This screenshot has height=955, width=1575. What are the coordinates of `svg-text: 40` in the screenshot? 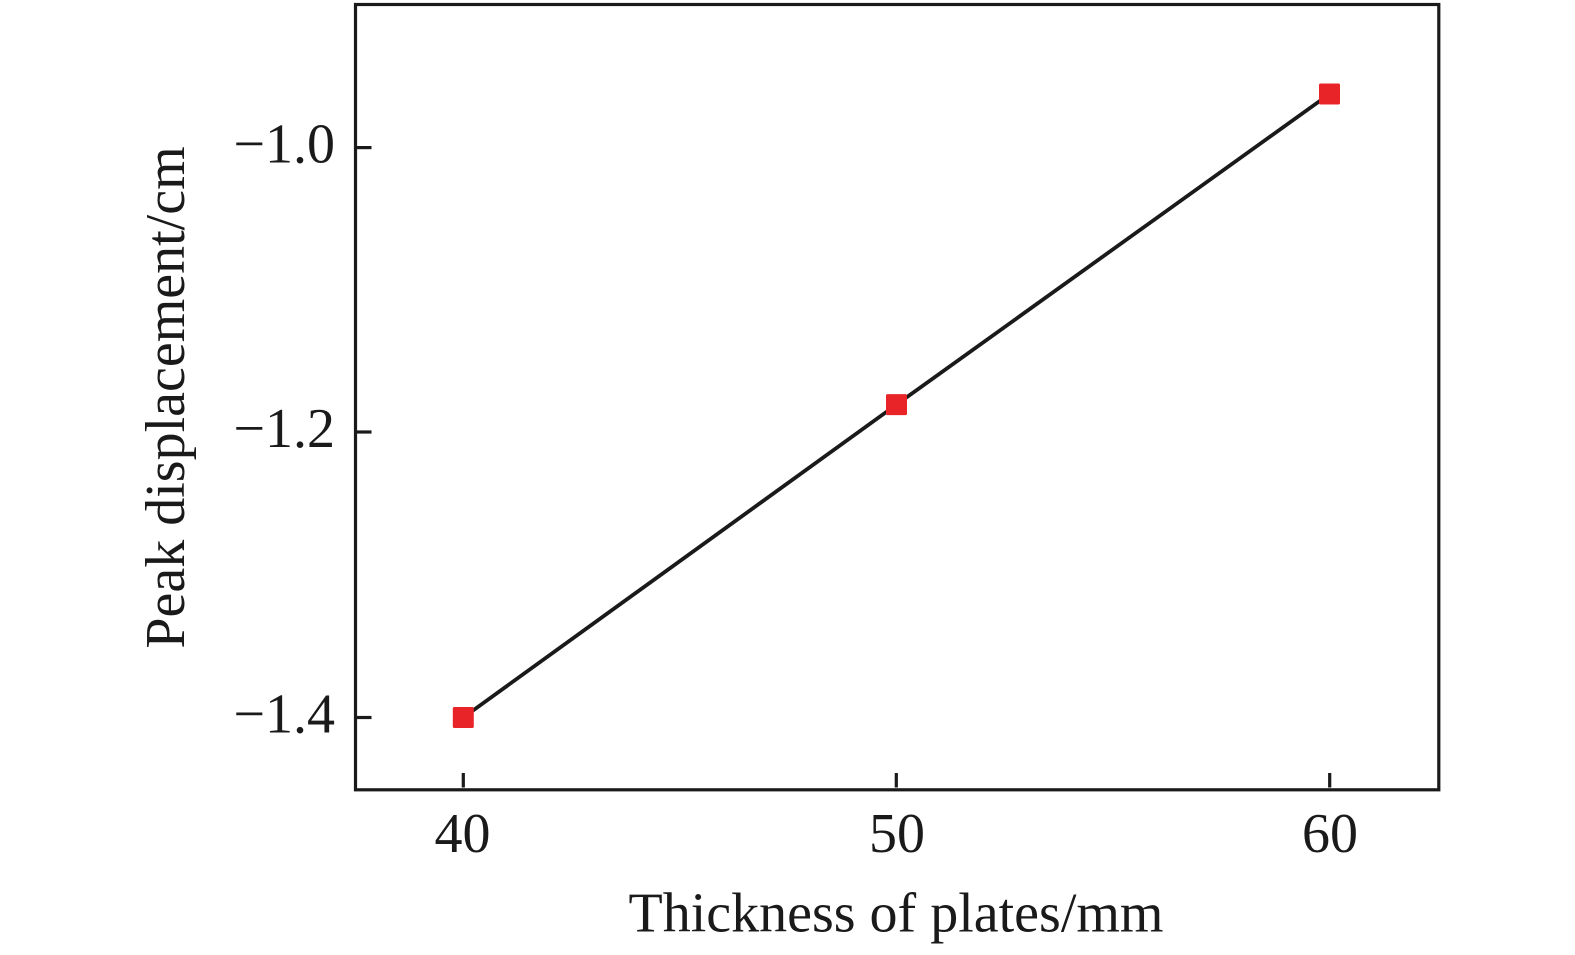 It's located at (463, 834).